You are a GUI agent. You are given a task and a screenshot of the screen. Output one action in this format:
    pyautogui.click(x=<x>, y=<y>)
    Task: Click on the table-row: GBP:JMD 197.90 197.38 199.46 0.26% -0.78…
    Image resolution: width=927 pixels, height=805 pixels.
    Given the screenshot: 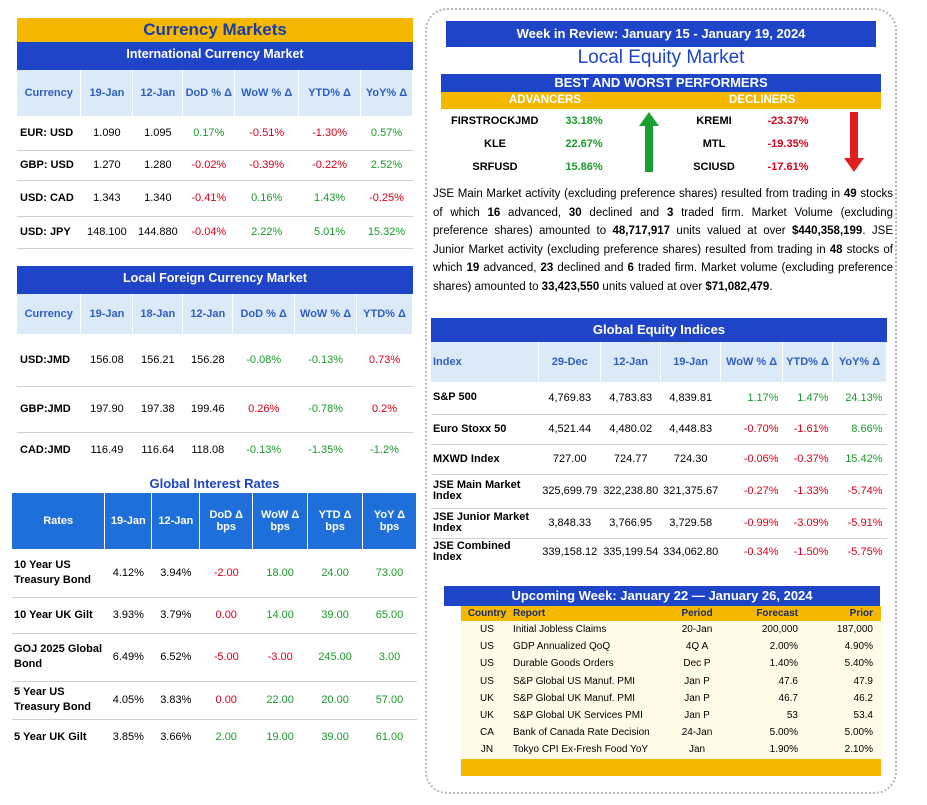 What is the action you would take?
    pyautogui.click(x=215, y=409)
    